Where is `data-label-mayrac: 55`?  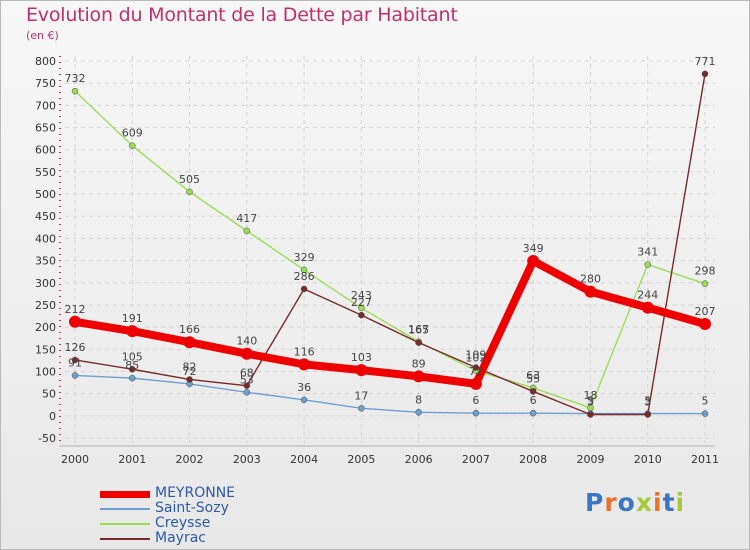
data-label-mayrac: 55 is located at coordinates (533, 378).